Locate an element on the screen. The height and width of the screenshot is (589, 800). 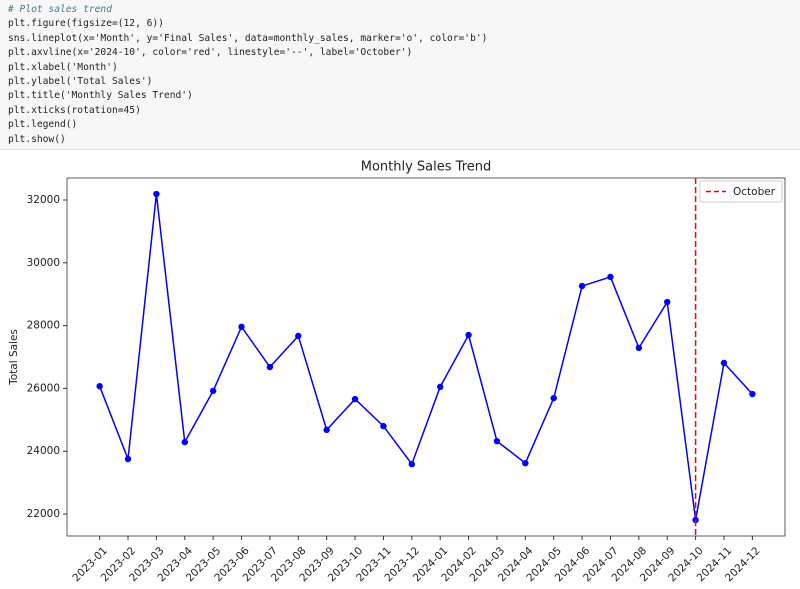
y-axis-label: Total Sales is located at coordinates (14, 357).